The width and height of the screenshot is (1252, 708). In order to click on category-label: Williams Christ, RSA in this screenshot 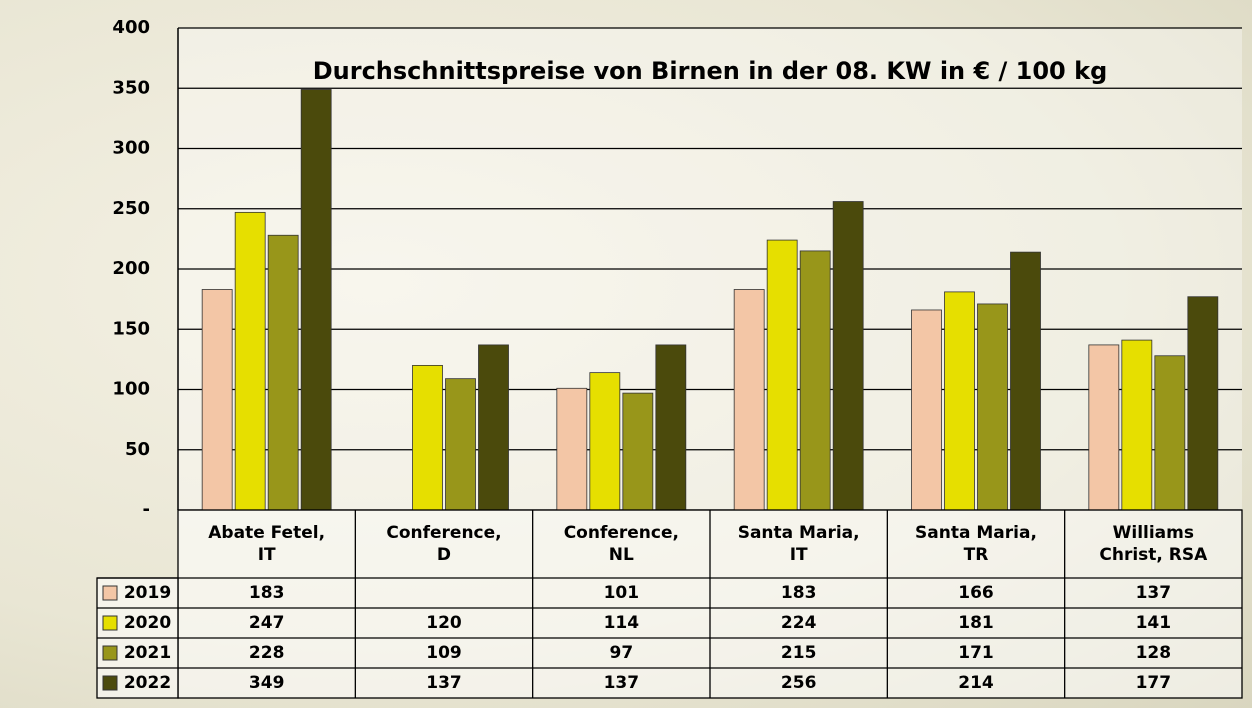, I will do `click(1153, 544)`.